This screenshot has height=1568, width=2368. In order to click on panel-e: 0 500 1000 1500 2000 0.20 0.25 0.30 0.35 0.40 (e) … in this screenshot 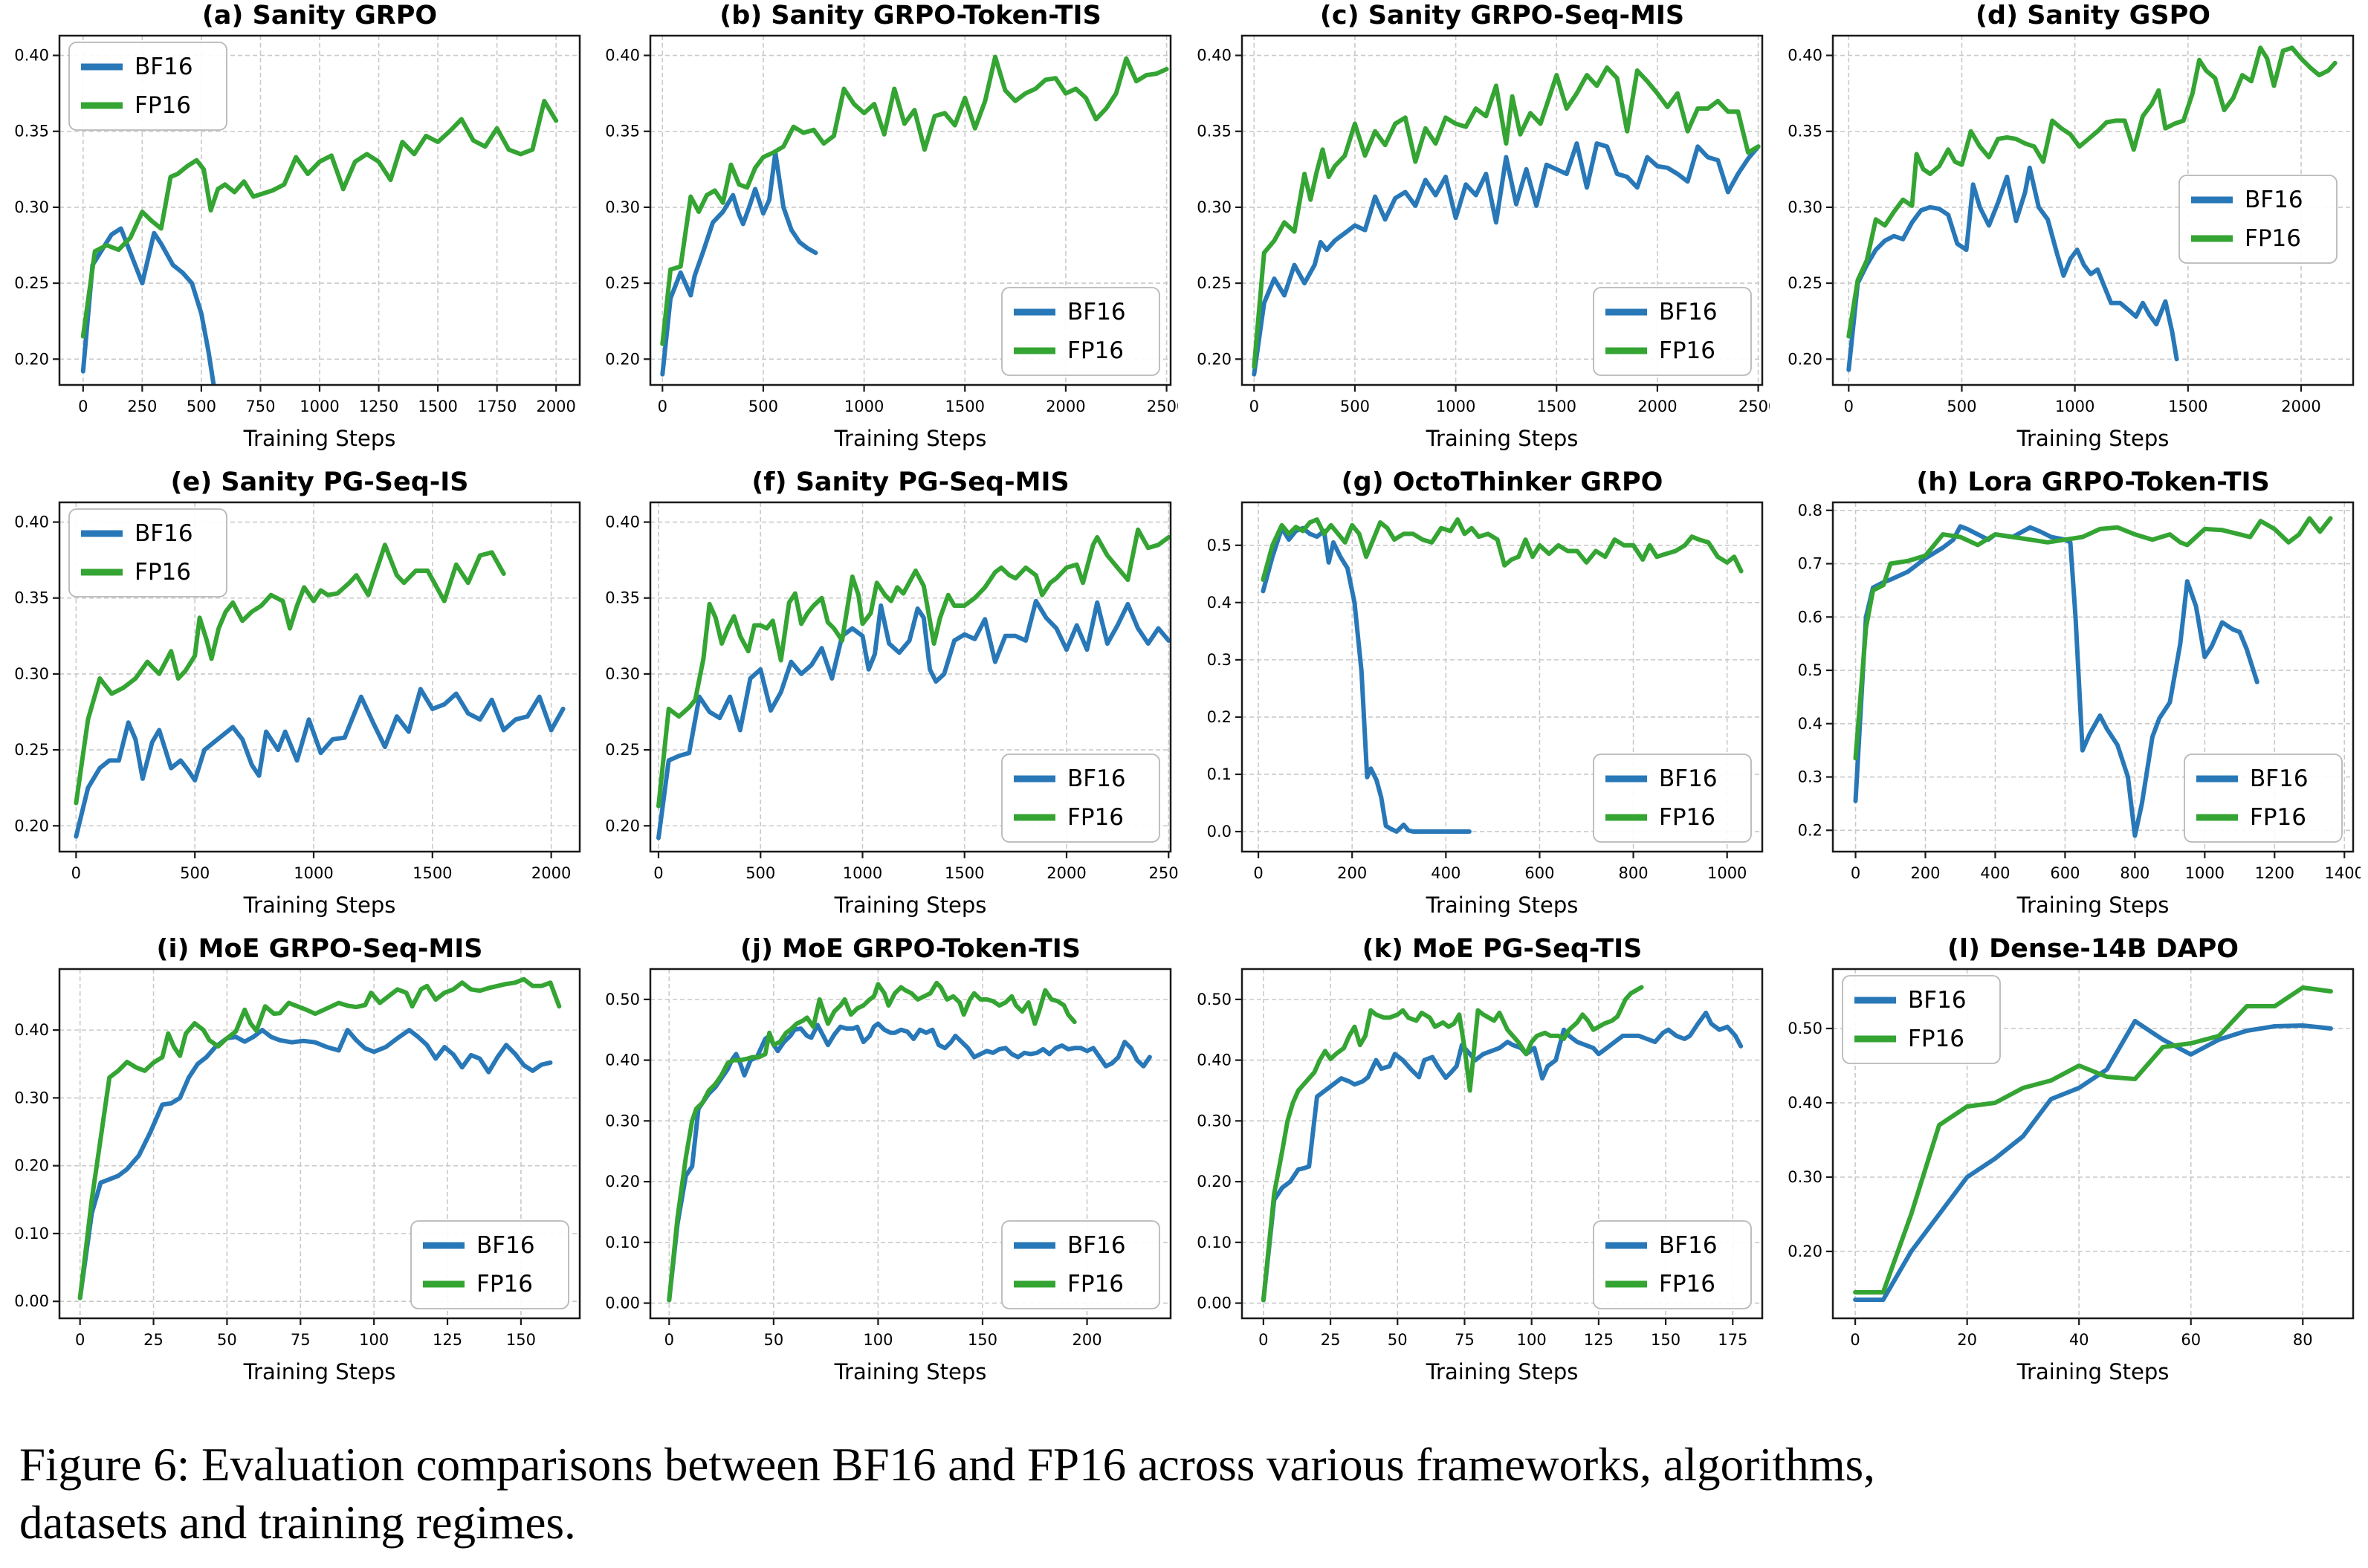, I will do `click(297, 698)`.